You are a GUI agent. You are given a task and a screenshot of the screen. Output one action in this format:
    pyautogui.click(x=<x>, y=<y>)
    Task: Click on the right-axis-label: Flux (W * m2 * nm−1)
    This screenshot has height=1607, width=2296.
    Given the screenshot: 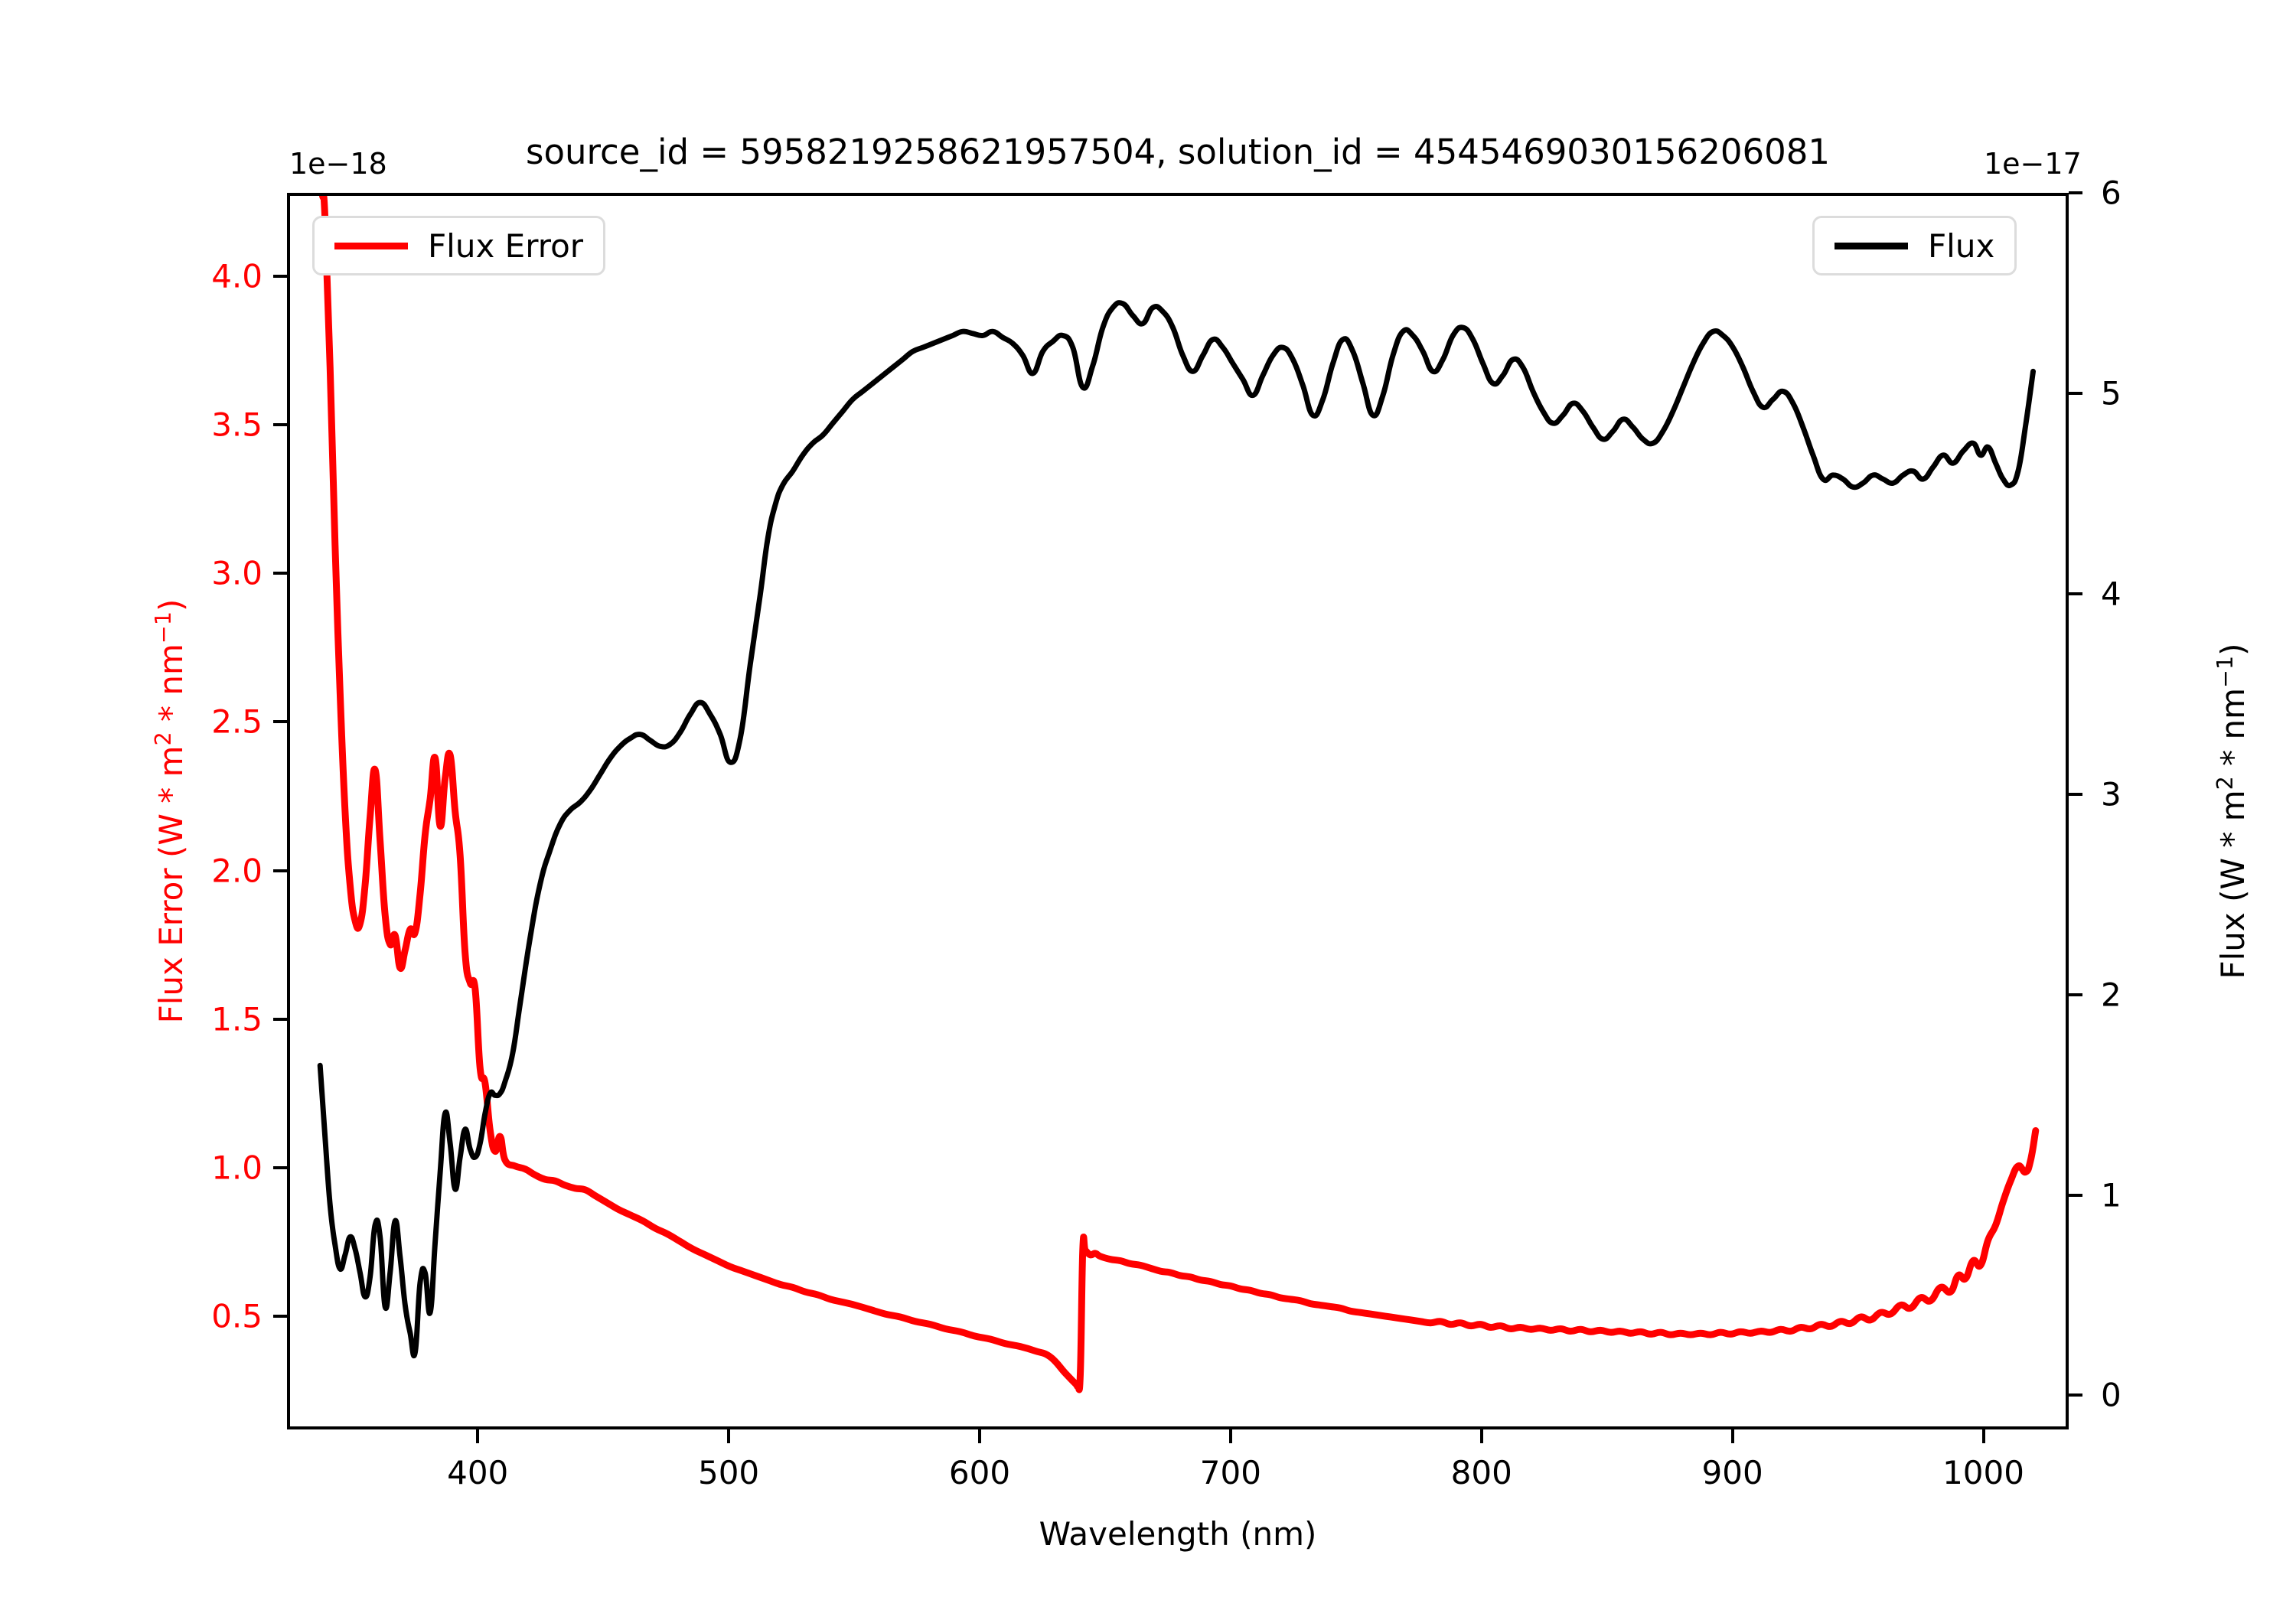 What is the action you would take?
    pyautogui.click(x=2232, y=811)
    